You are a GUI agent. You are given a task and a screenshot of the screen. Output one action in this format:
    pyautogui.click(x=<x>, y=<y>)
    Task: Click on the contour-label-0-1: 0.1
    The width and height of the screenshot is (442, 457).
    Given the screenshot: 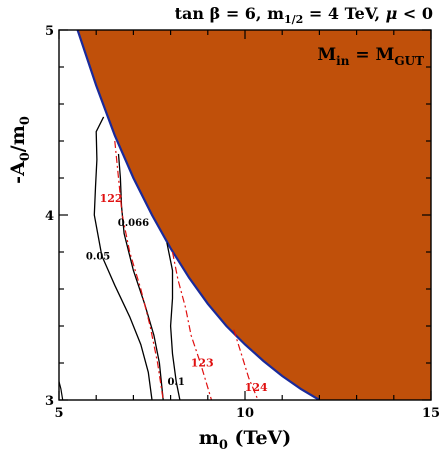 What is the action you would take?
    pyautogui.click(x=175, y=382)
    